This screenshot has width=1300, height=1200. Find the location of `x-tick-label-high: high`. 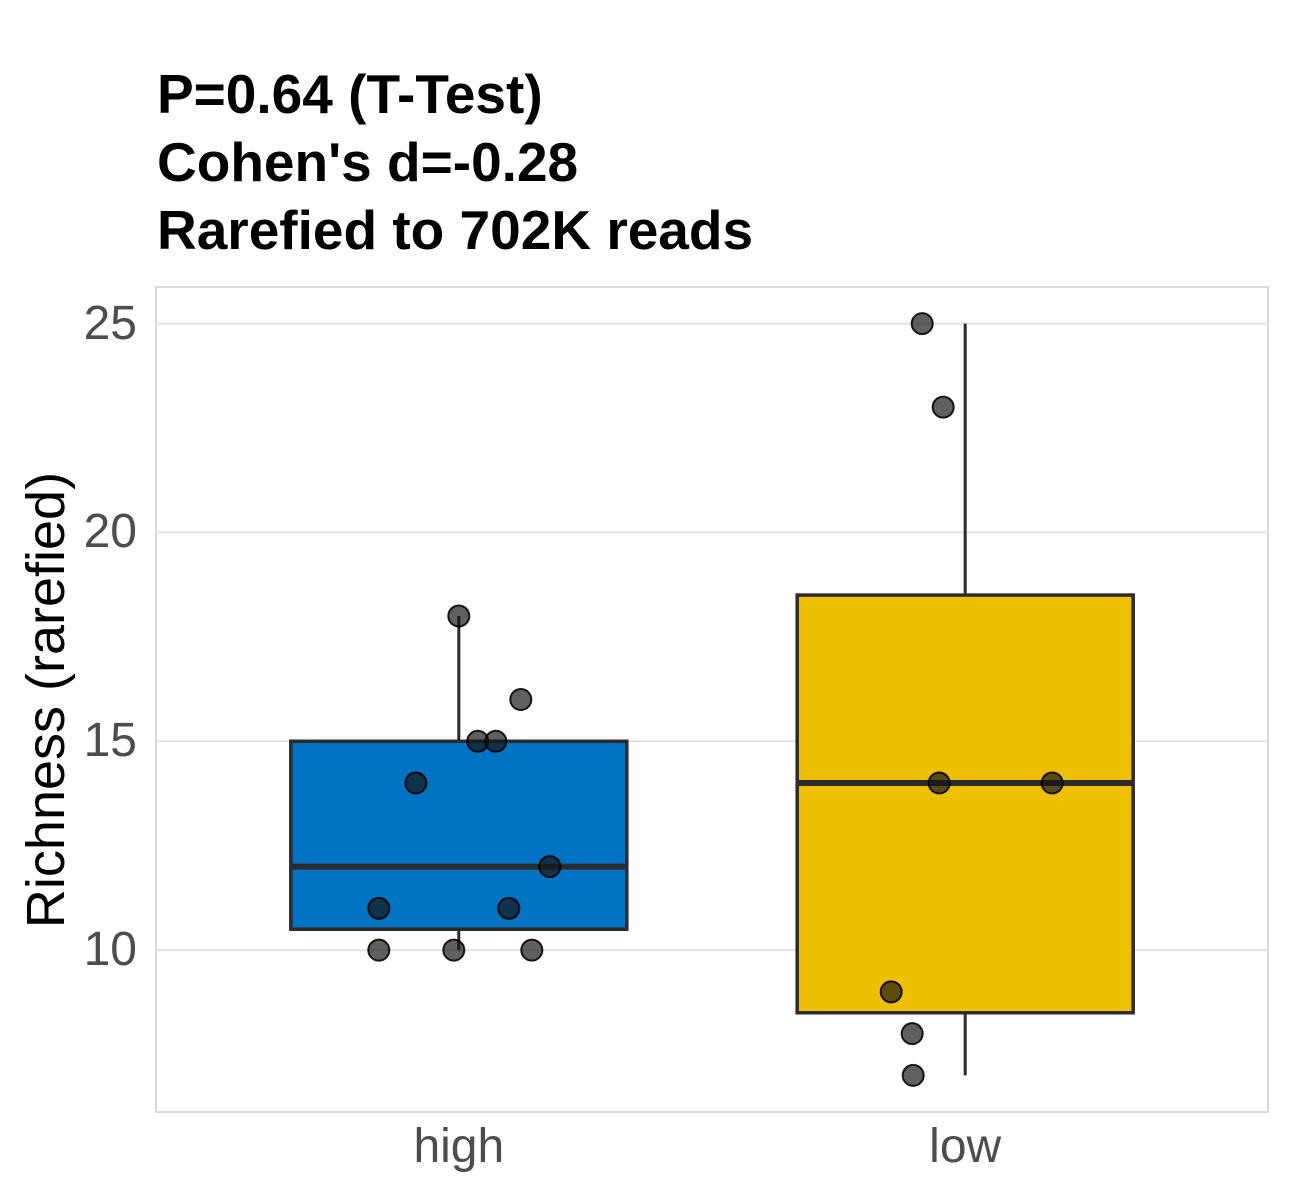

x-tick-label-high: high is located at coordinates (459, 1146).